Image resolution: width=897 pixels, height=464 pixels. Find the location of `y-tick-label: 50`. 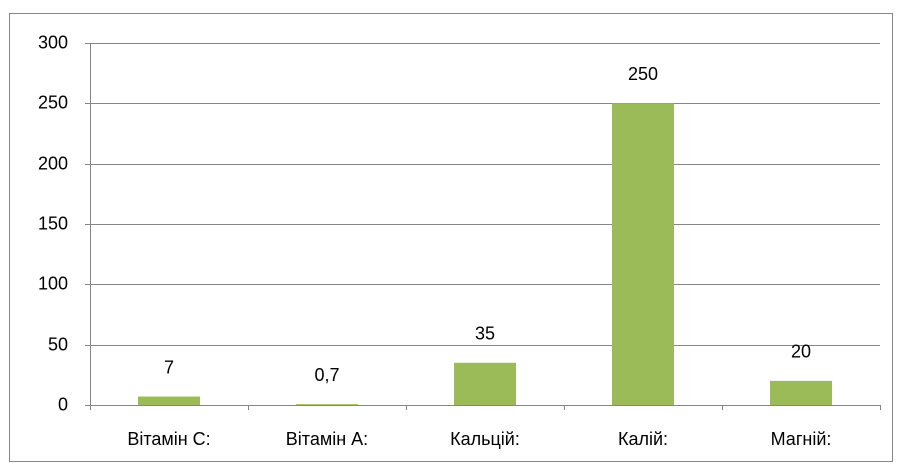

y-tick-label: 50 is located at coordinates (58, 344).